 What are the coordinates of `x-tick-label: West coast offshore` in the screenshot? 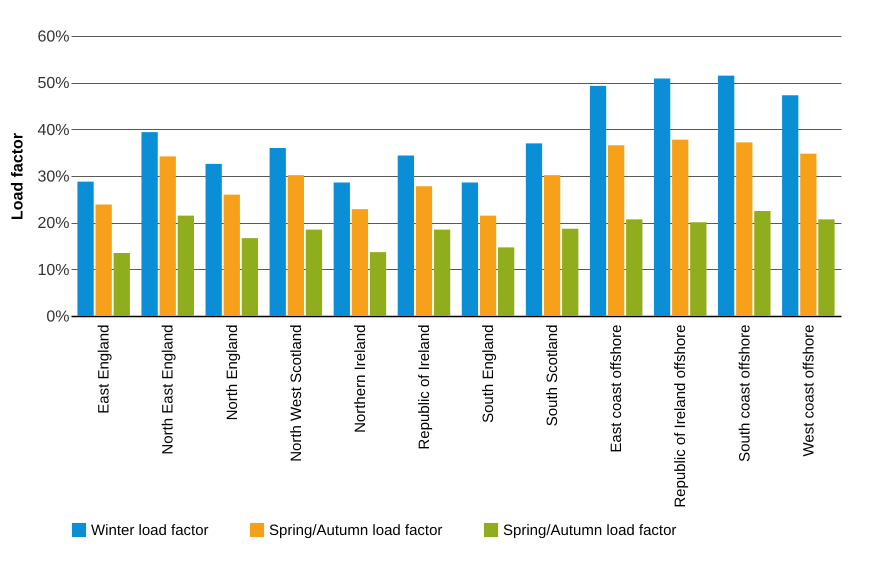 It's located at (809, 390).